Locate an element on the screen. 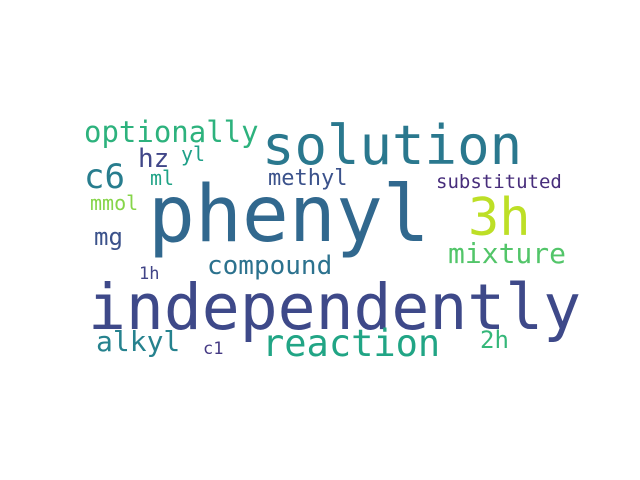 Image resolution: width=640 pixels, height=480 pixels. word-c1: c1 is located at coordinates (213, 349).